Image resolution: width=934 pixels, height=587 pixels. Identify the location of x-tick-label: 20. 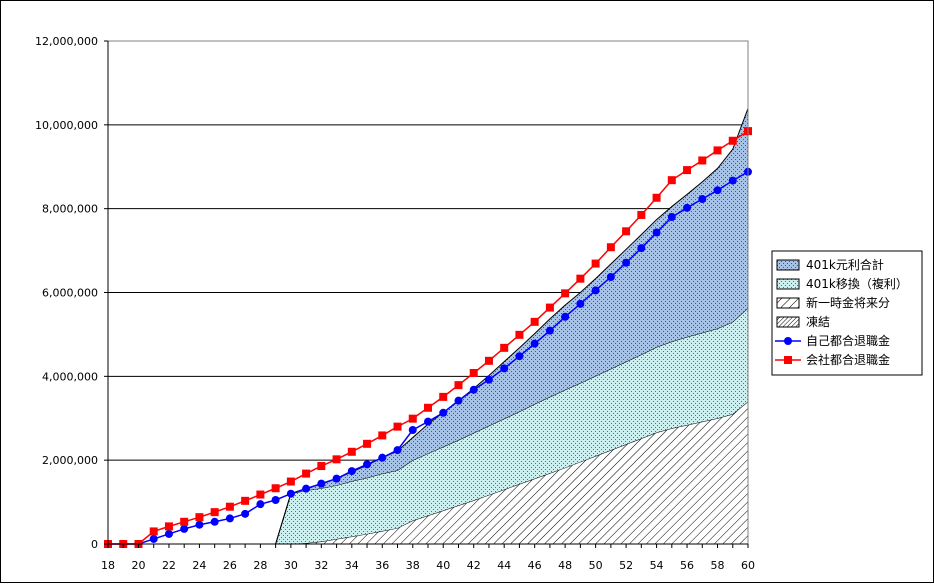
(138, 565).